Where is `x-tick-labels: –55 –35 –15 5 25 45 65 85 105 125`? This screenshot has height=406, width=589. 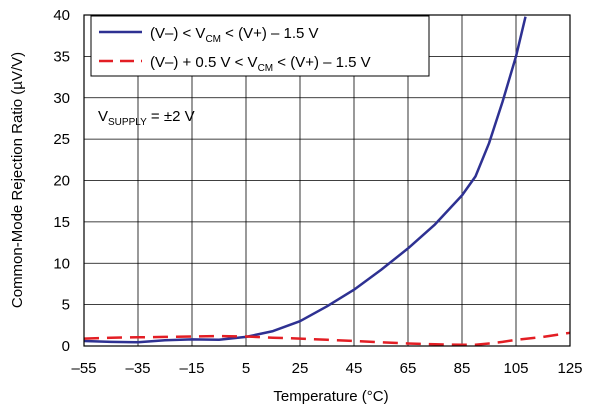 x-tick-labels: –55 –35 –15 5 25 45 65 85 105 125 is located at coordinates (326, 368).